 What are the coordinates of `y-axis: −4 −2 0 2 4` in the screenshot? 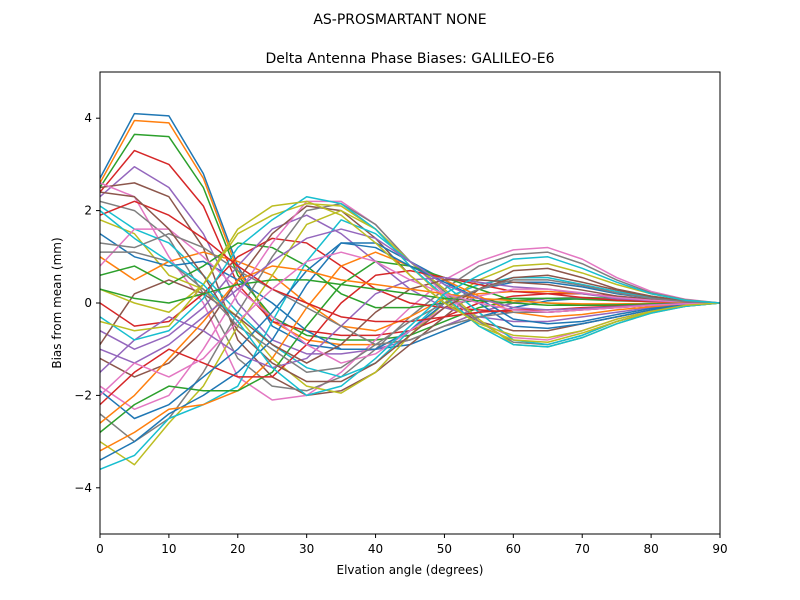 It's located at (87, 303).